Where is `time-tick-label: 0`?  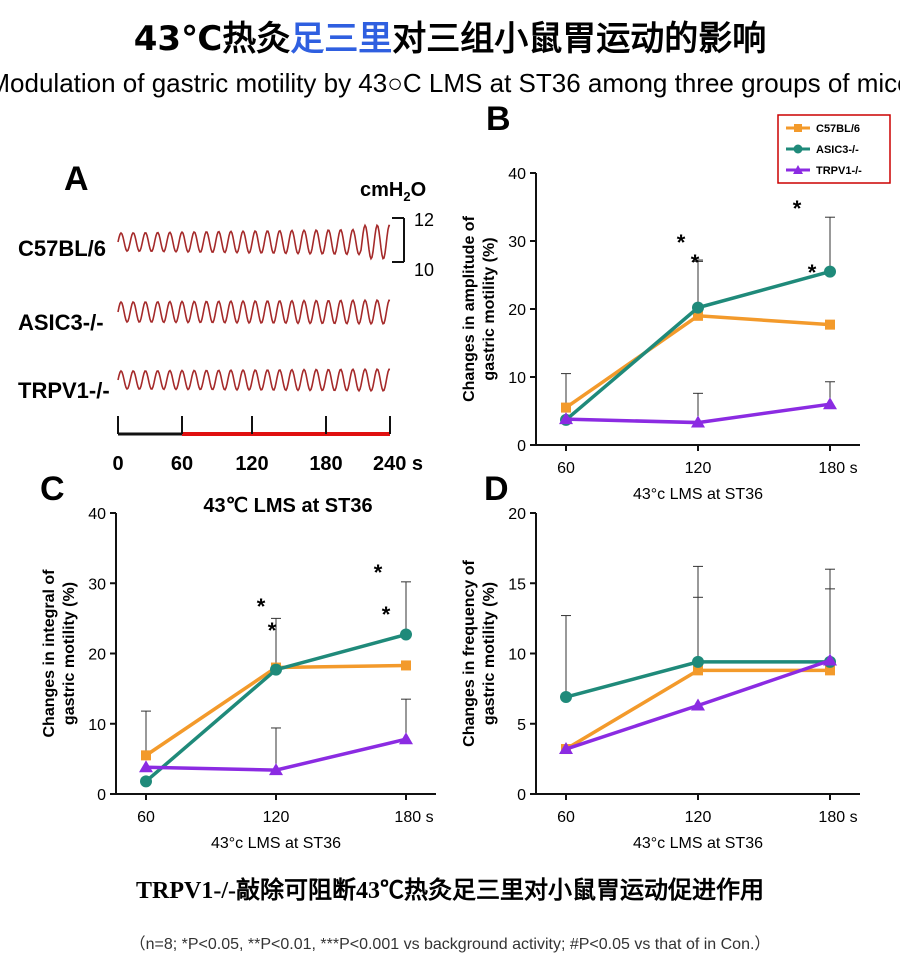
time-tick-label: 0 is located at coordinates (117, 464).